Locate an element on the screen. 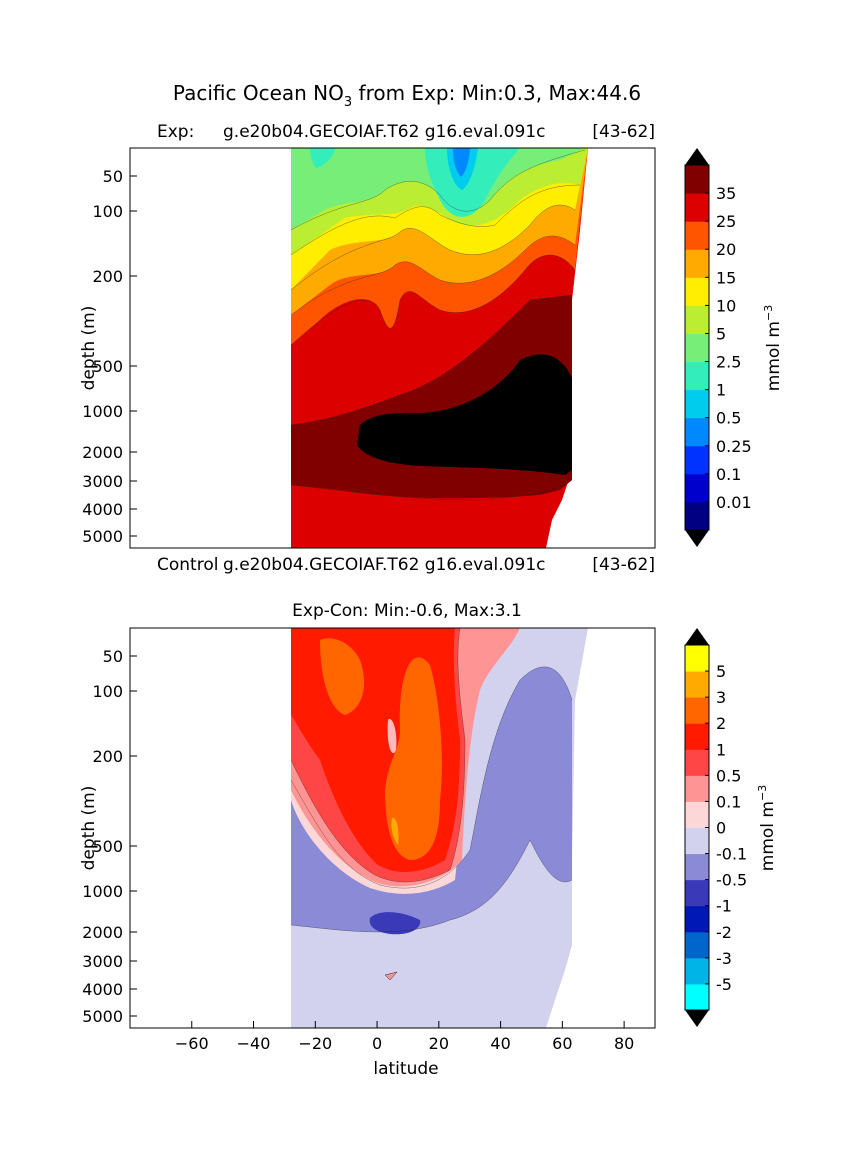 The width and height of the screenshot is (864, 1158). colorbar-tick-label: -0.5 is located at coordinates (731, 880).